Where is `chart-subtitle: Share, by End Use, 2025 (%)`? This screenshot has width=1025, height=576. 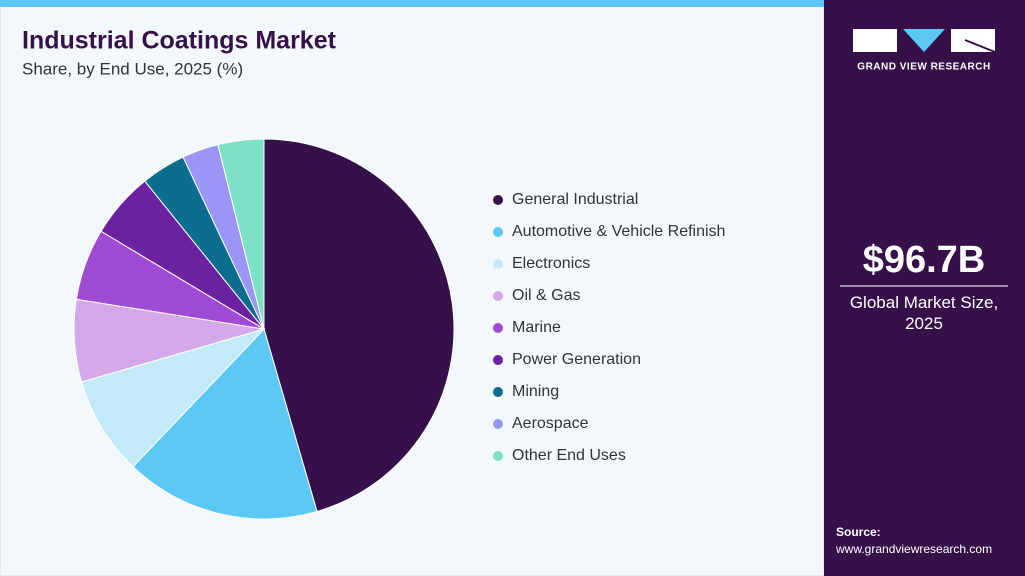
chart-subtitle: Share, by End Use, 2025 (%) is located at coordinates (132, 68).